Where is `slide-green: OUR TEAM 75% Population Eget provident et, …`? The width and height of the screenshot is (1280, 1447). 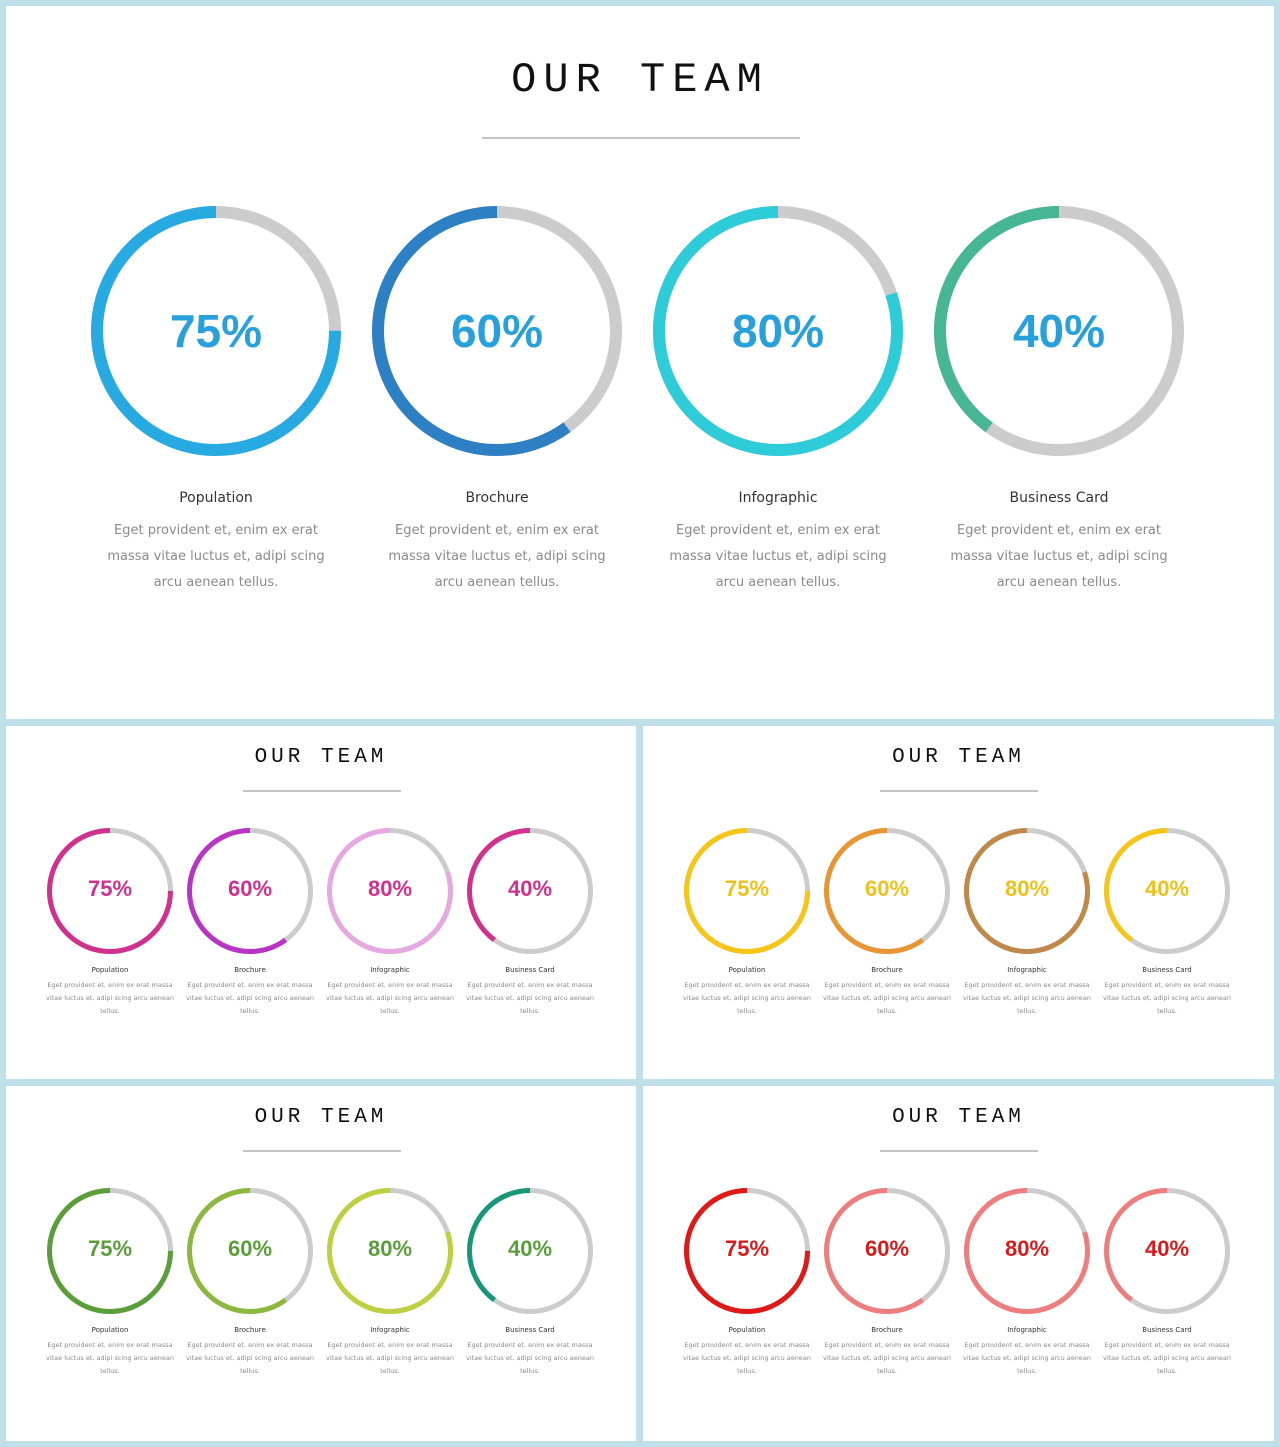
slide-green: OUR TEAM 75% Population Eget provident et, … is located at coordinates (321, 1263).